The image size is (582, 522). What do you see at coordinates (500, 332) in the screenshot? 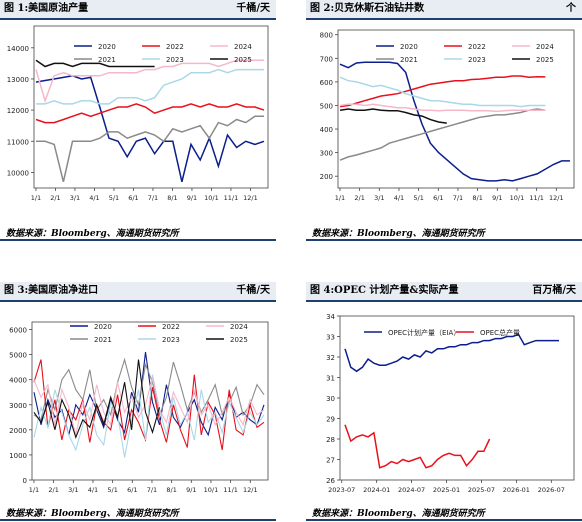
I see `legend-label: OPEC总产量` at bounding box center [500, 332].